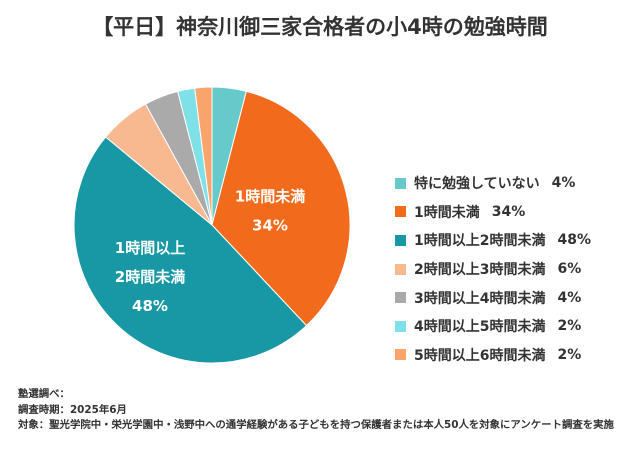 This screenshot has height=450, width=640. I want to click on legend-value-number: 6, so click(562, 269).